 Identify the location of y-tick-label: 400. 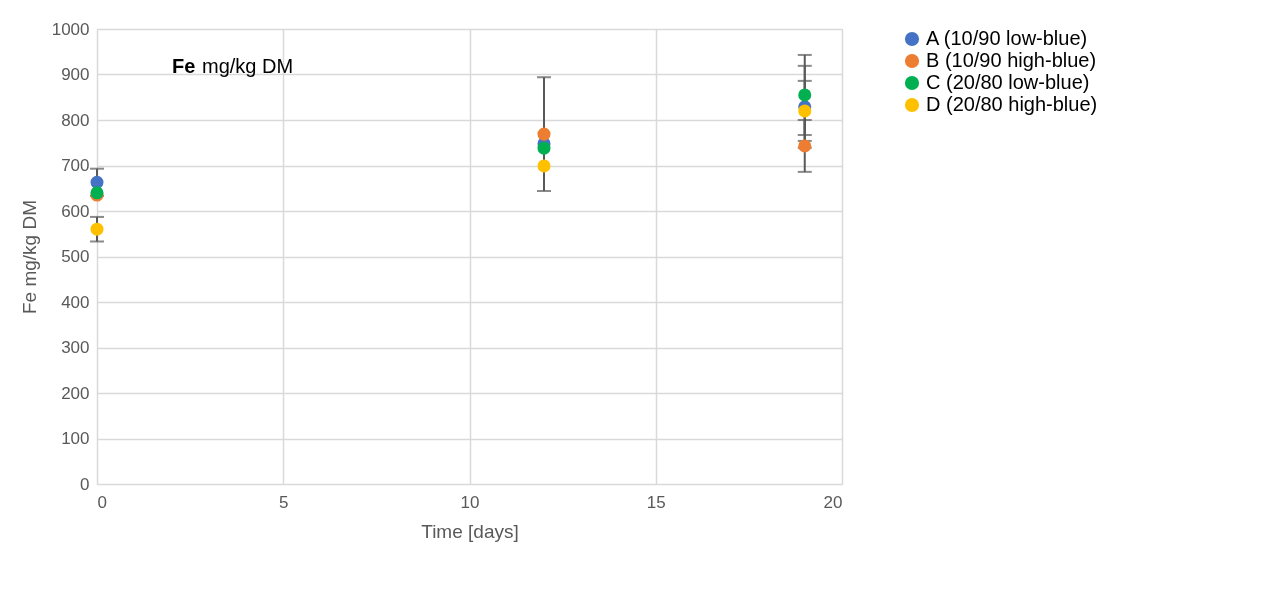
(75, 302).